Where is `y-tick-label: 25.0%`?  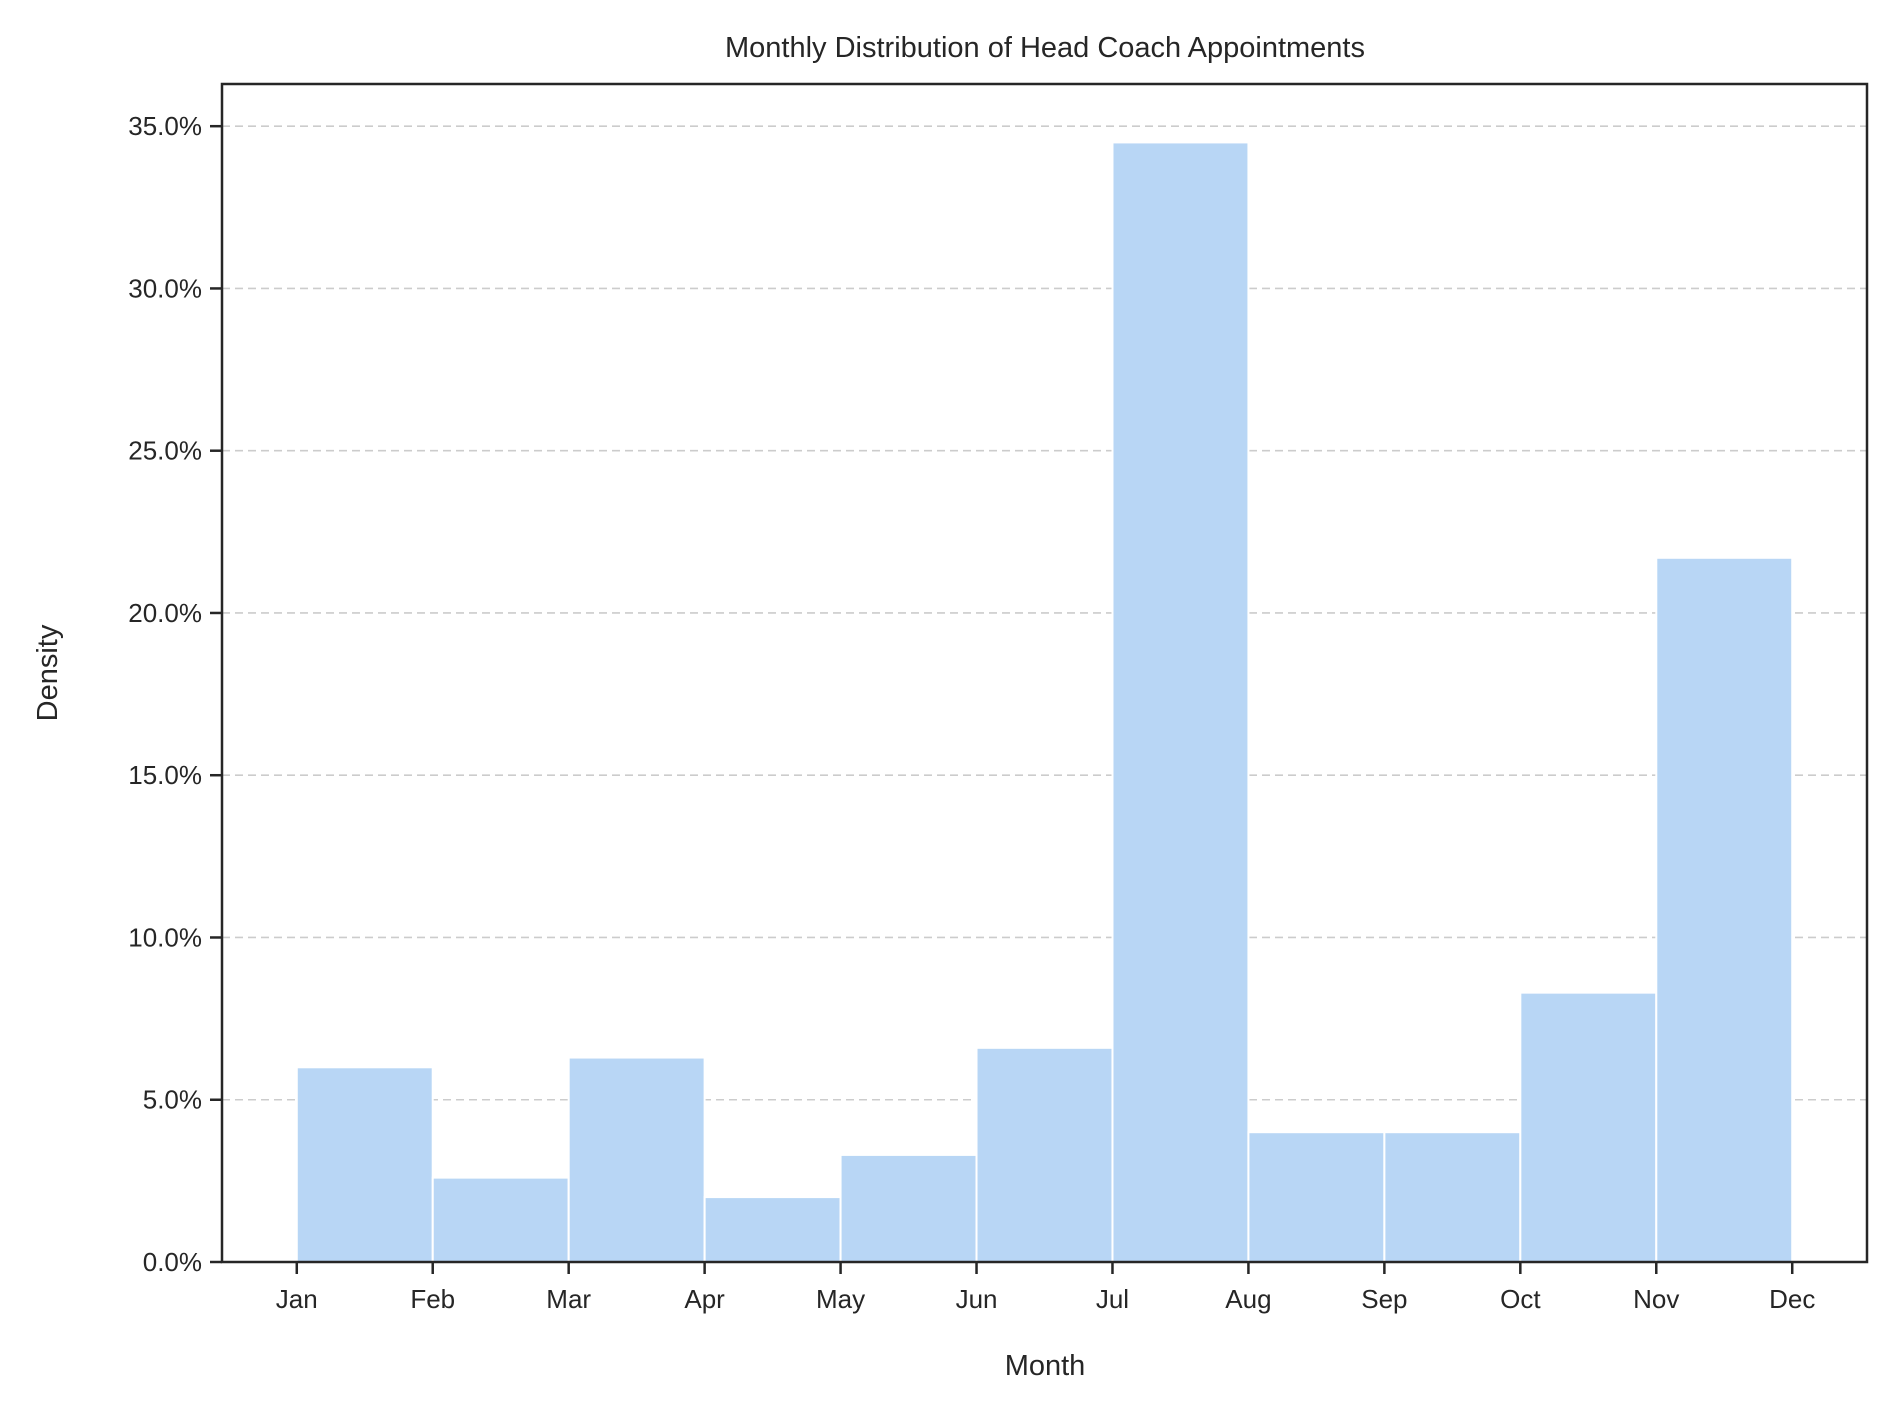
y-tick-label: 25.0% is located at coordinates (165, 451).